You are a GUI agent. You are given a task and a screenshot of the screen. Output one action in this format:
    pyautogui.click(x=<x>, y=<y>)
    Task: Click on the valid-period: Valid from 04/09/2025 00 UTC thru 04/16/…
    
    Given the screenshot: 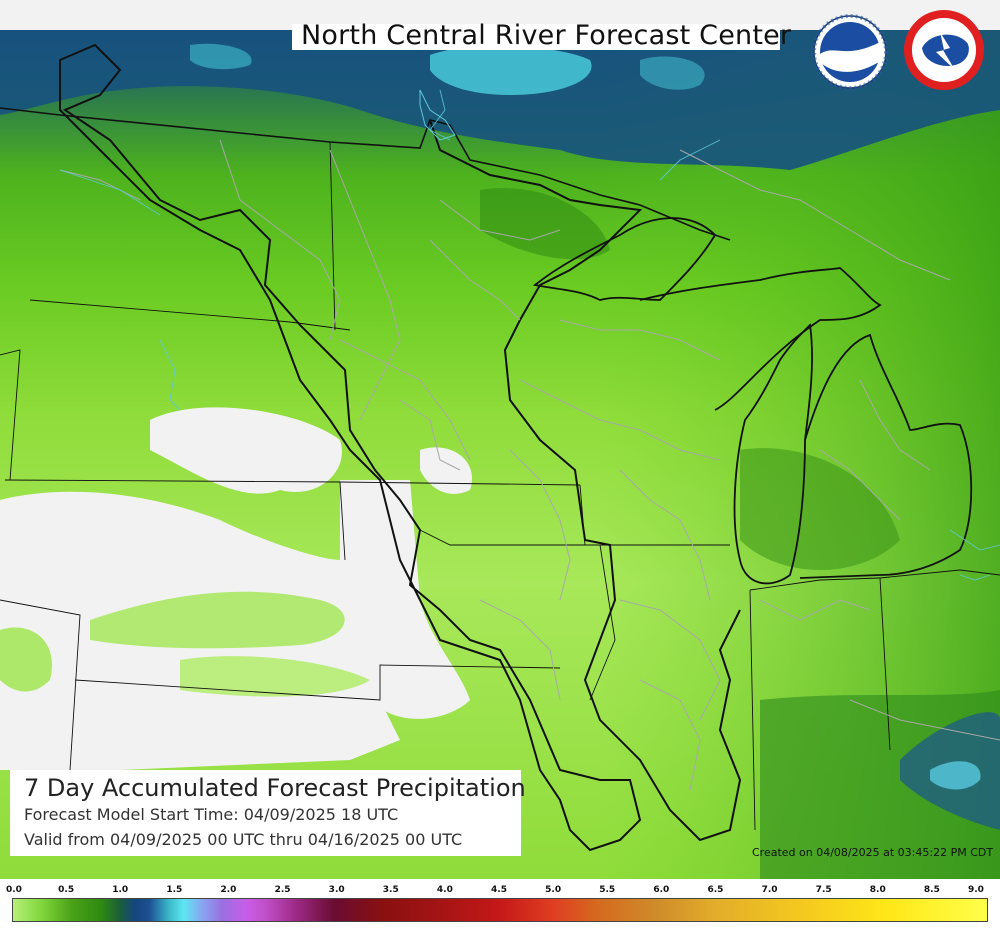 What is the action you would take?
    pyautogui.click(x=243, y=839)
    